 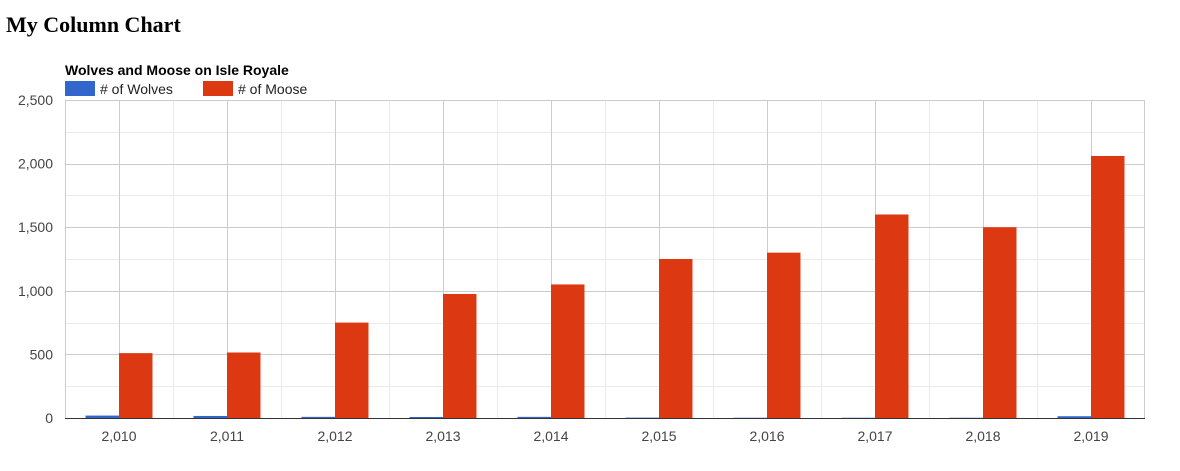 I want to click on x-tick-label: 2,016, so click(x=766, y=436).